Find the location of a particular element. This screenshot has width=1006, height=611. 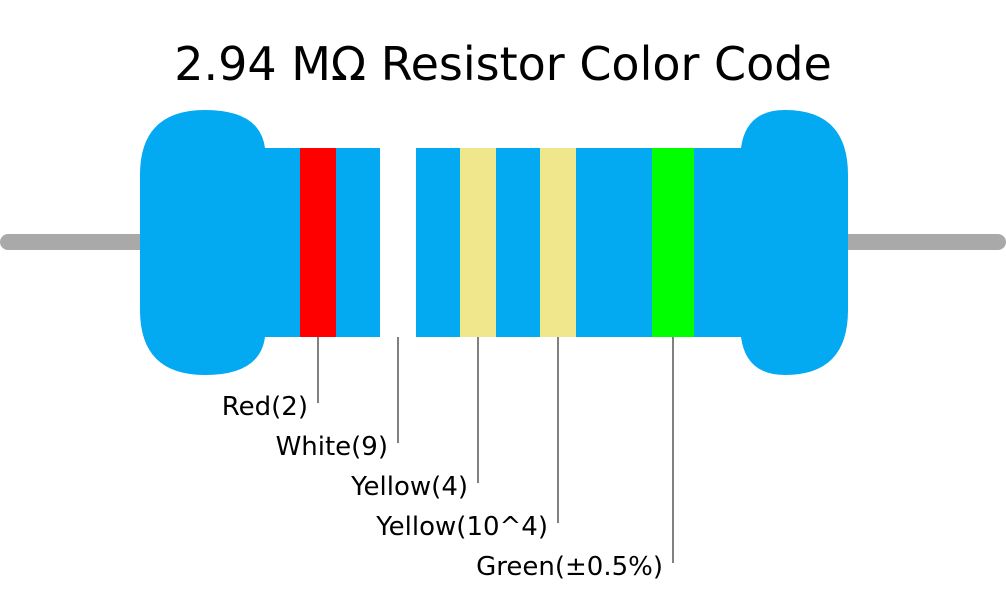

band-label: Red(2) is located at coordinates (265, 407).